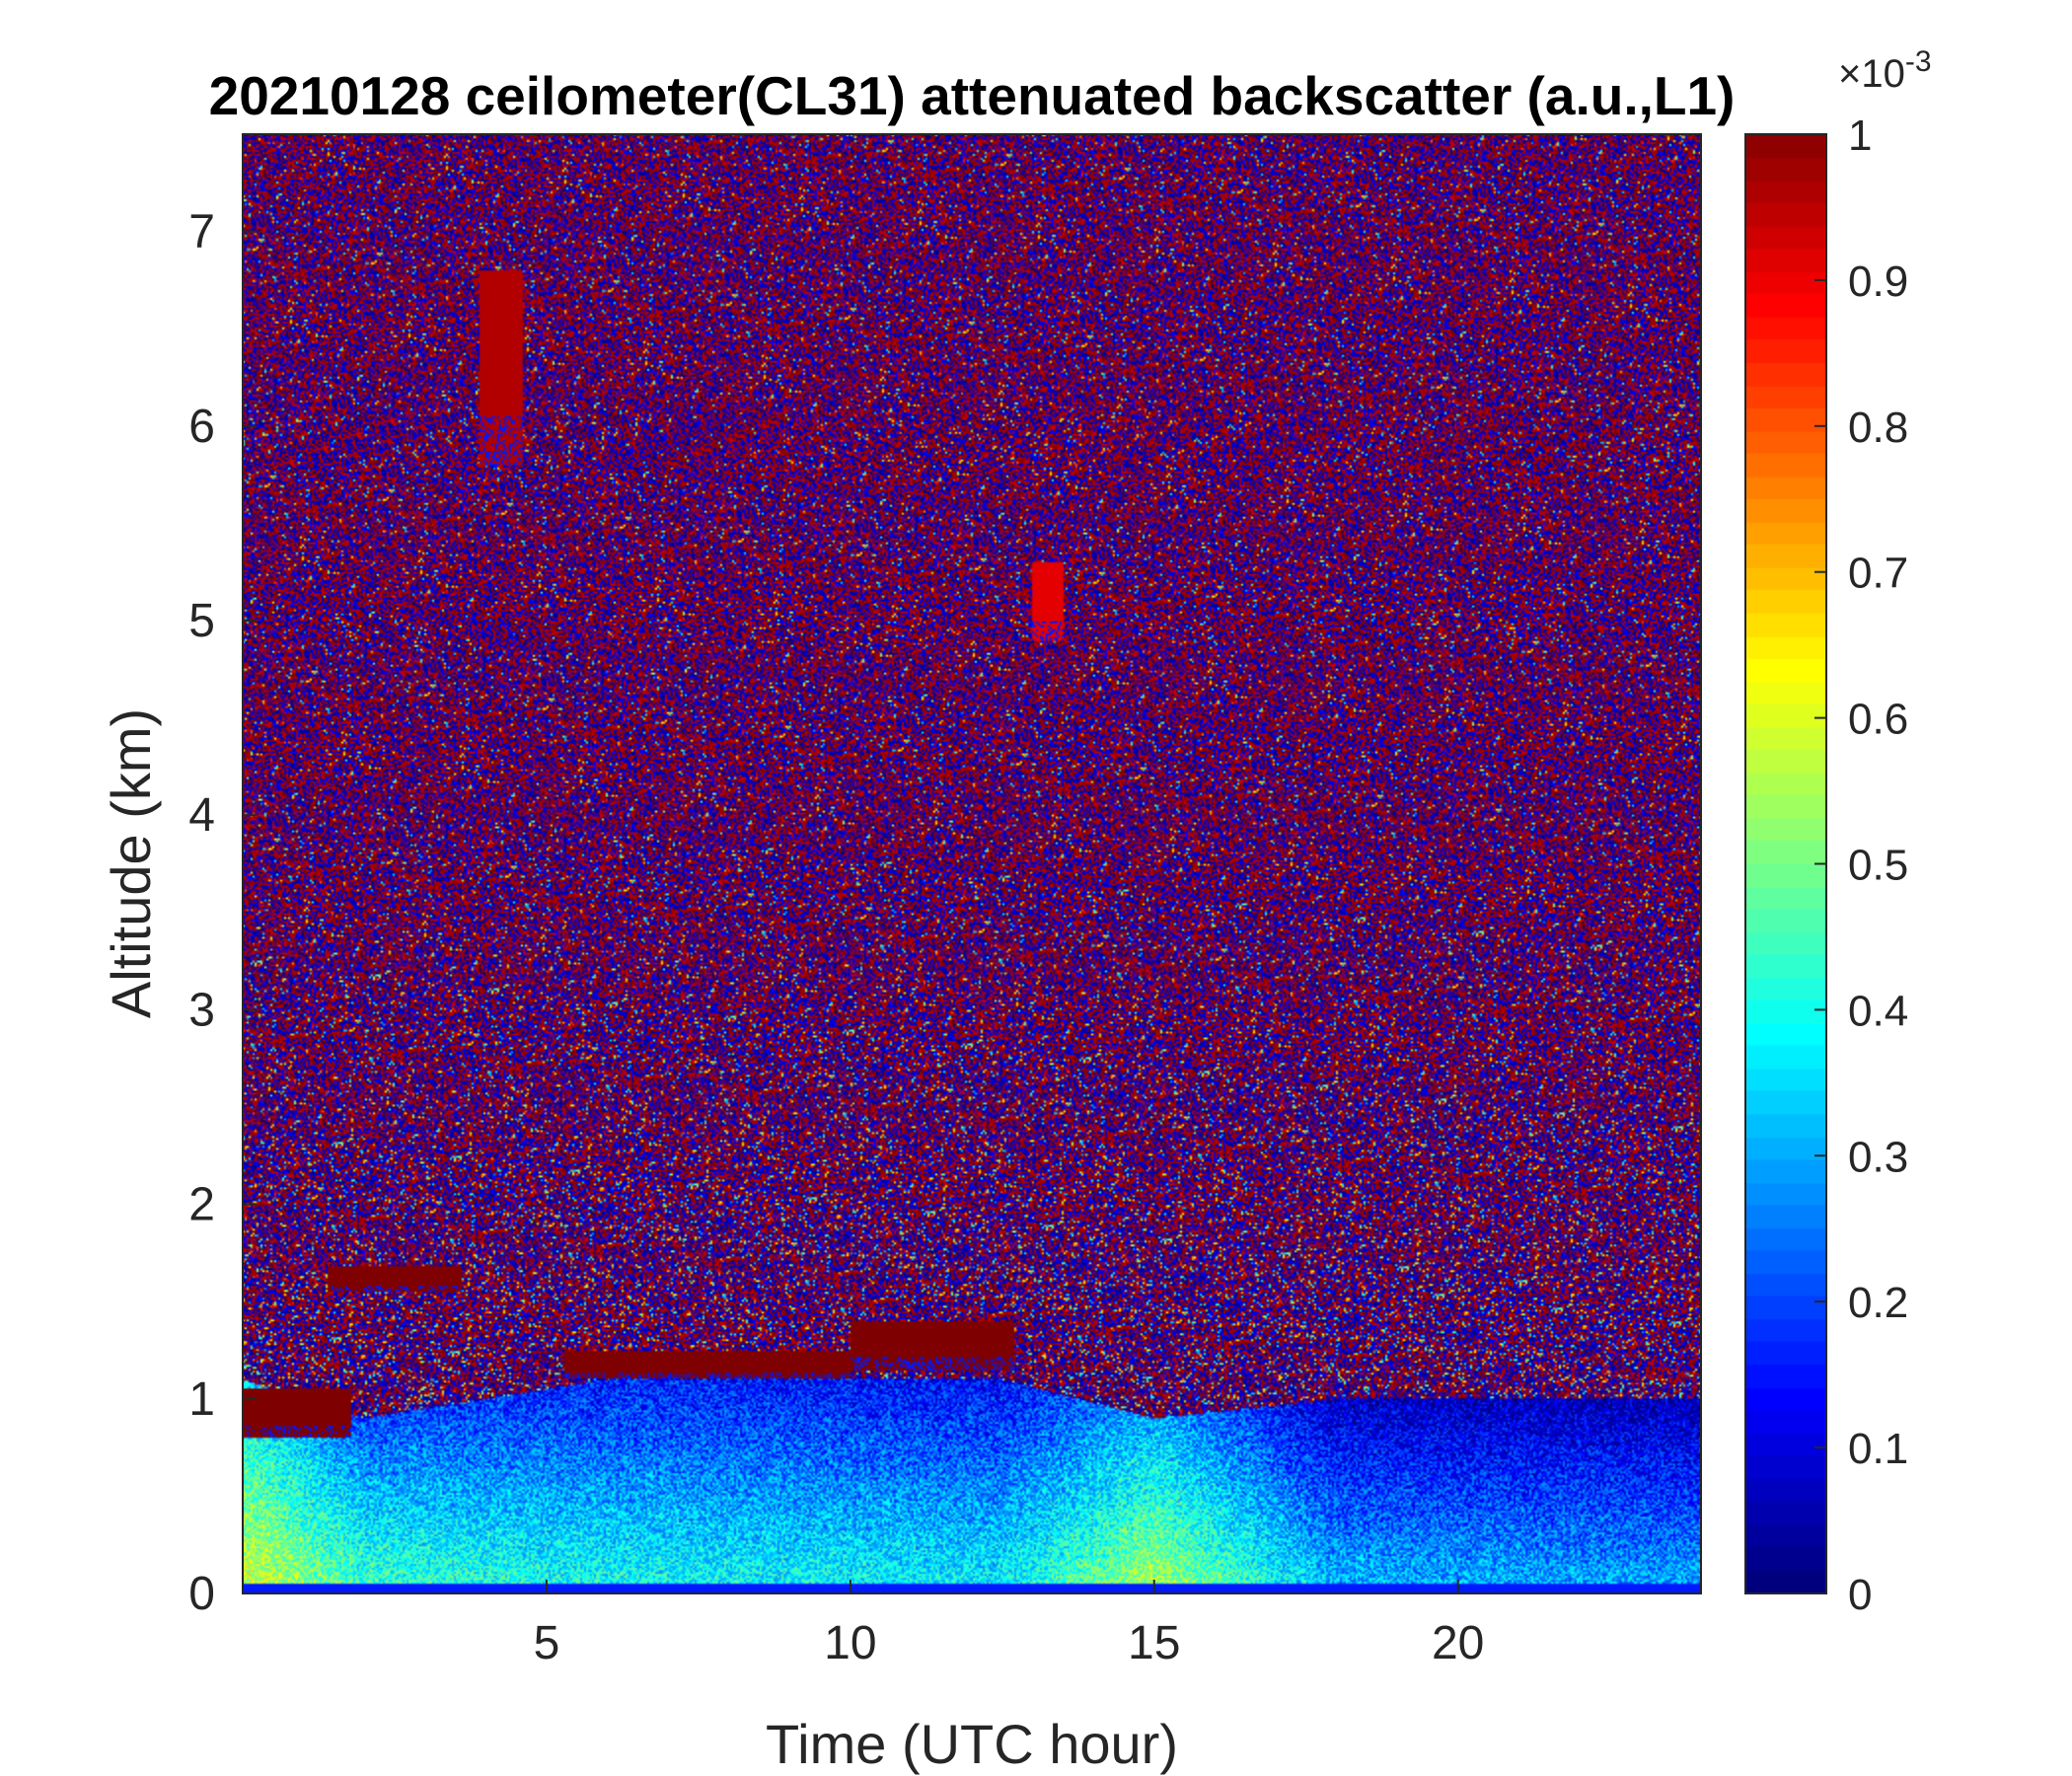 This screenshot has height=1776, width=2072. Describe the element at coordinates (1878, 428) in the screenshot. I see `colorbar-tick-label: 0.8` at that location.